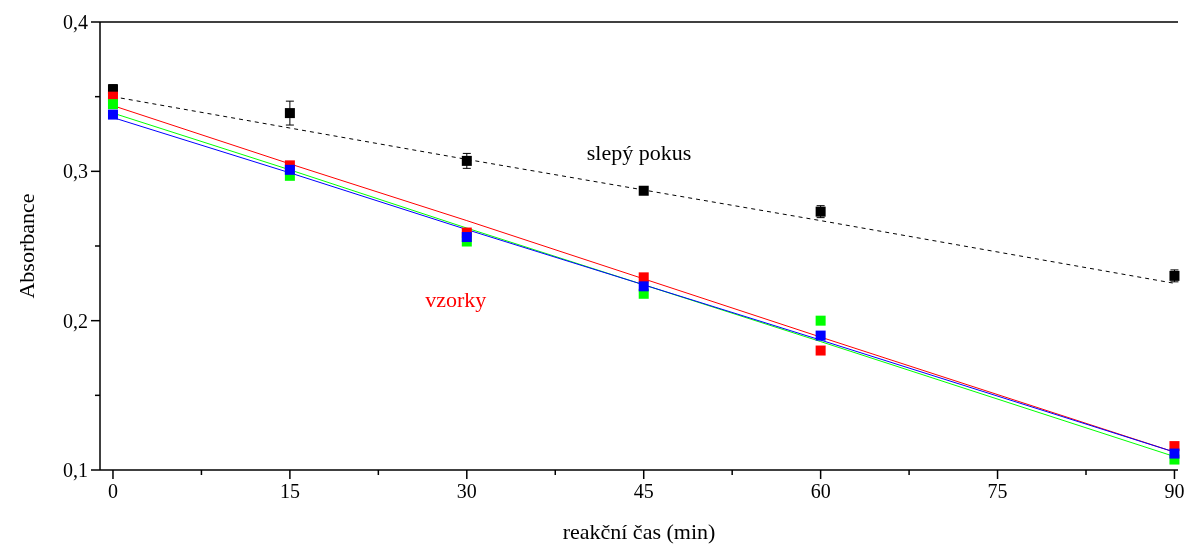 The image size is (1192, 549). What do you see at coordinates (466, 491) in the screenshot?
I see `x-tick-label: 30` at bounding box center [466, 491].